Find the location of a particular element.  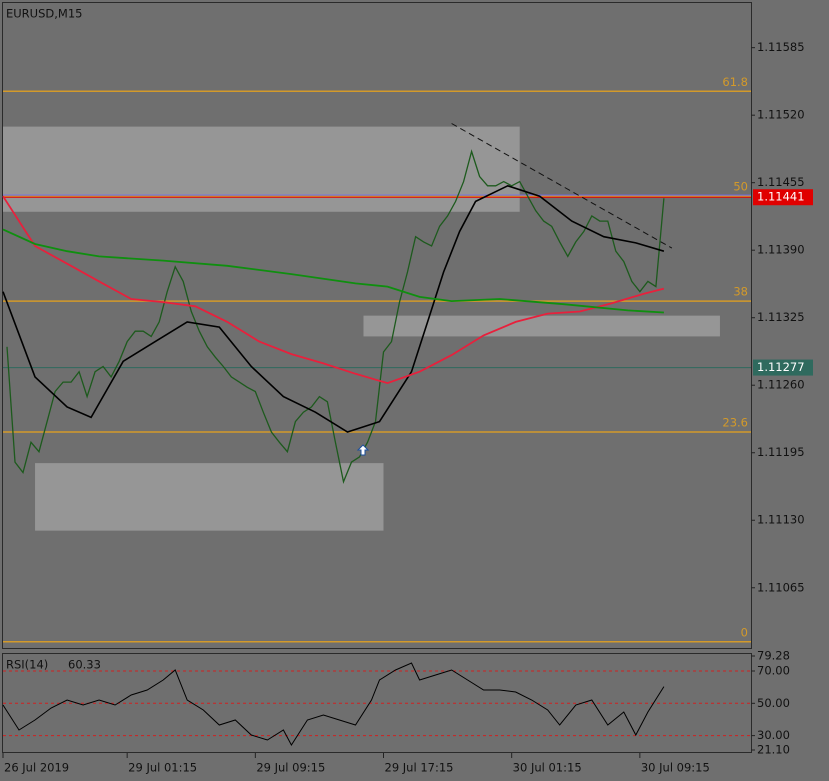

y-tick-label: 1.11390 is located at coordinates (781, 250).